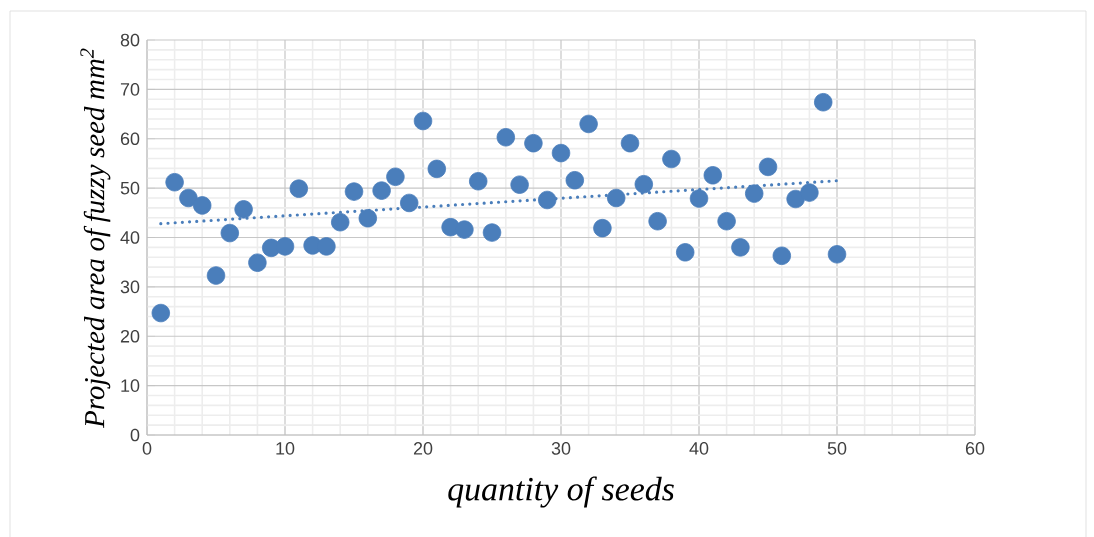 The height and width of the screenshot is (537, 1094). I want to click on y-axis-title: Projected area of fuzzy seed mm$^{2}$, so click(95, 238).